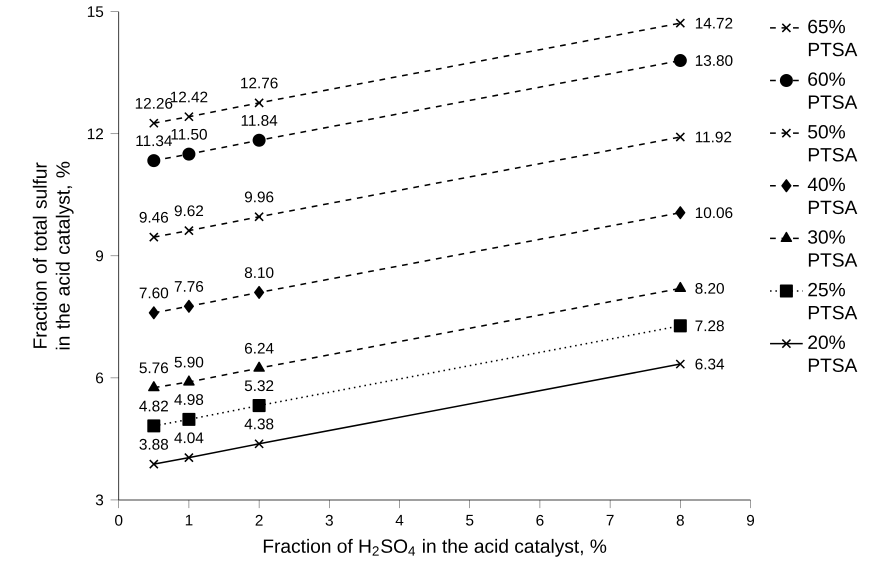 This screenshot has width=882, height=577. What do you see at coordinates (714, 23) in the screenshot?
I see `data-label: 14.72` at bounding box center [714, 23].